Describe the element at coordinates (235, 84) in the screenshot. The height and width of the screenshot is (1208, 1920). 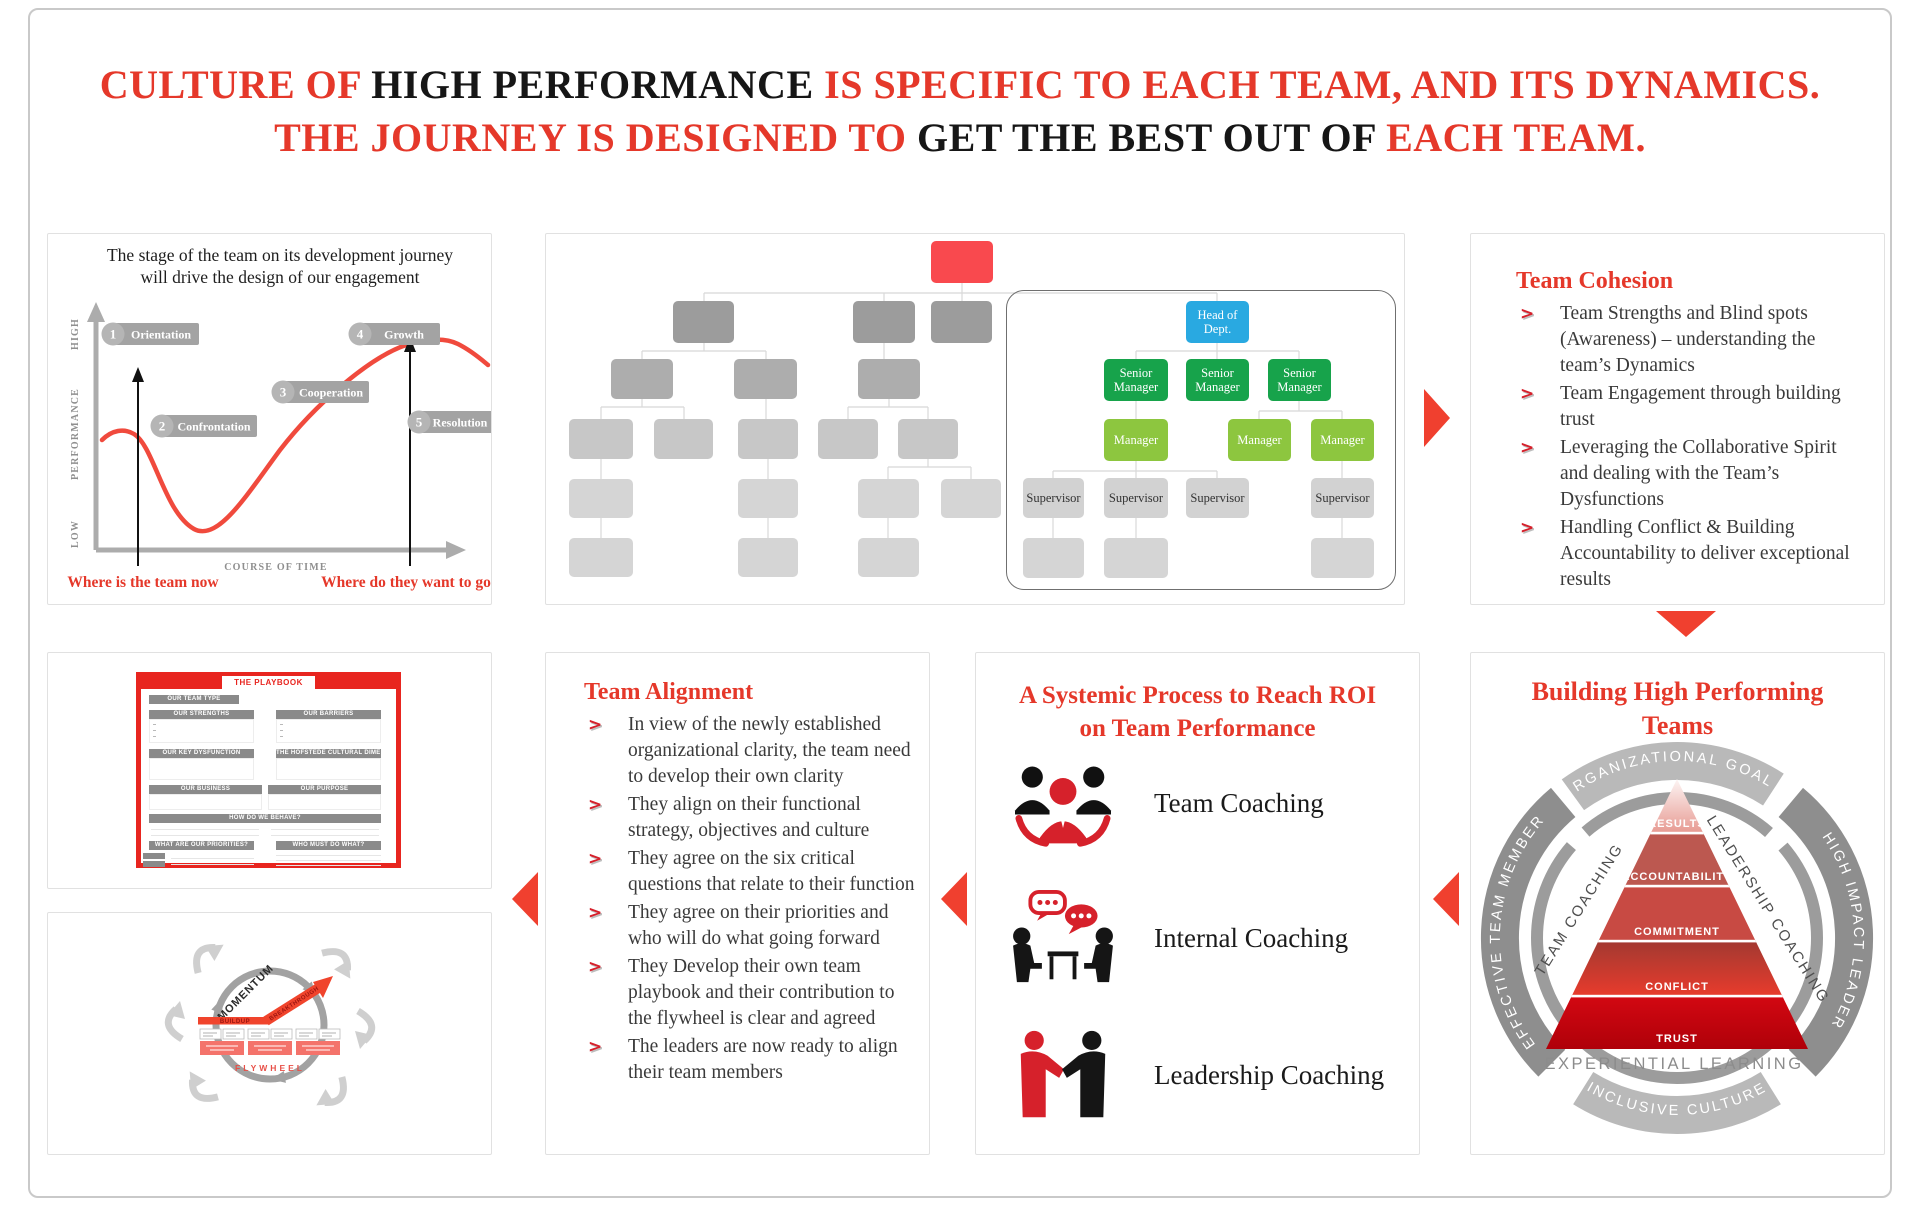
I see `title-seg: CULTURE OF` at that location.